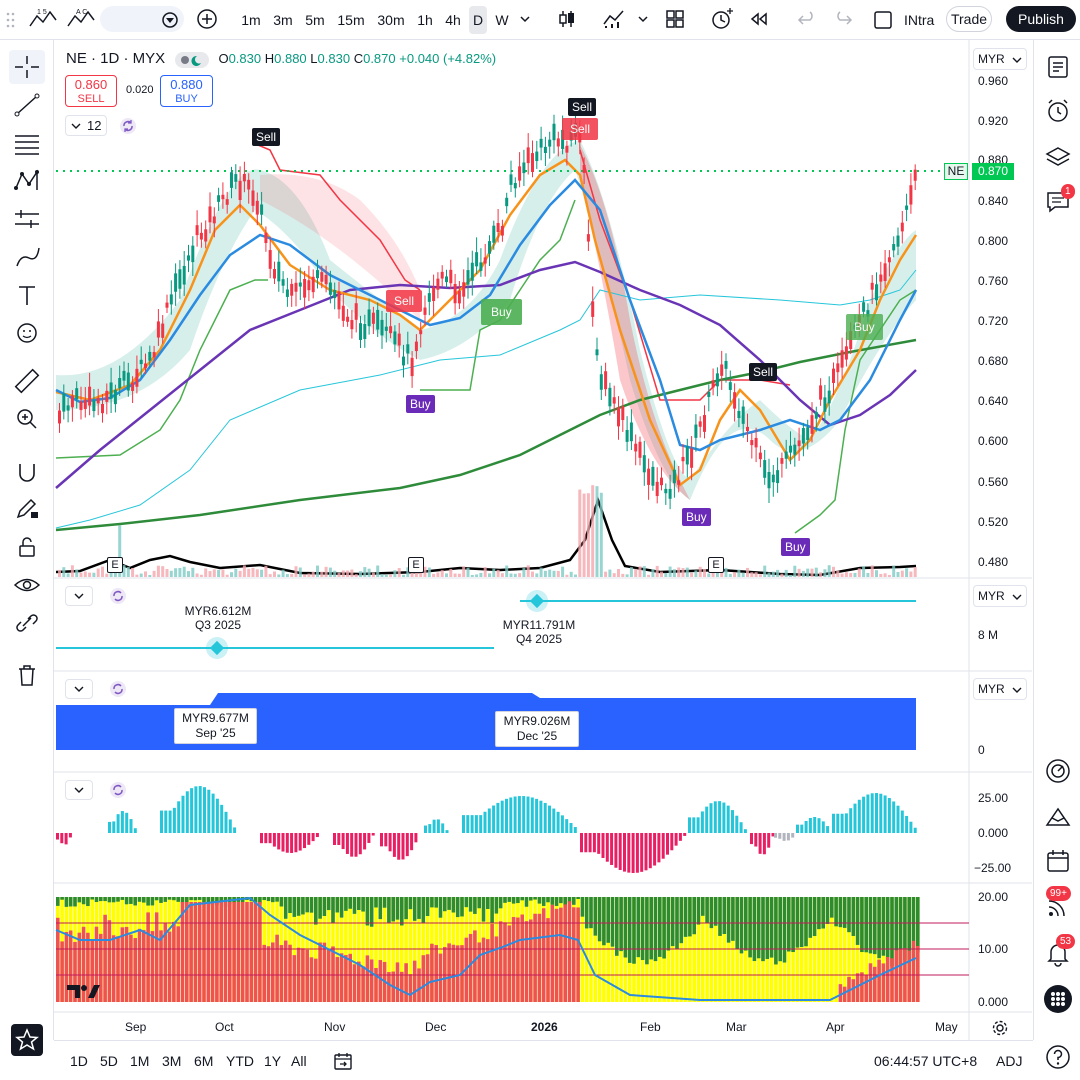 The height and width of the screenshot is (1080, 1080). I want to click on range-1m: 1M, so click(140, 1061).